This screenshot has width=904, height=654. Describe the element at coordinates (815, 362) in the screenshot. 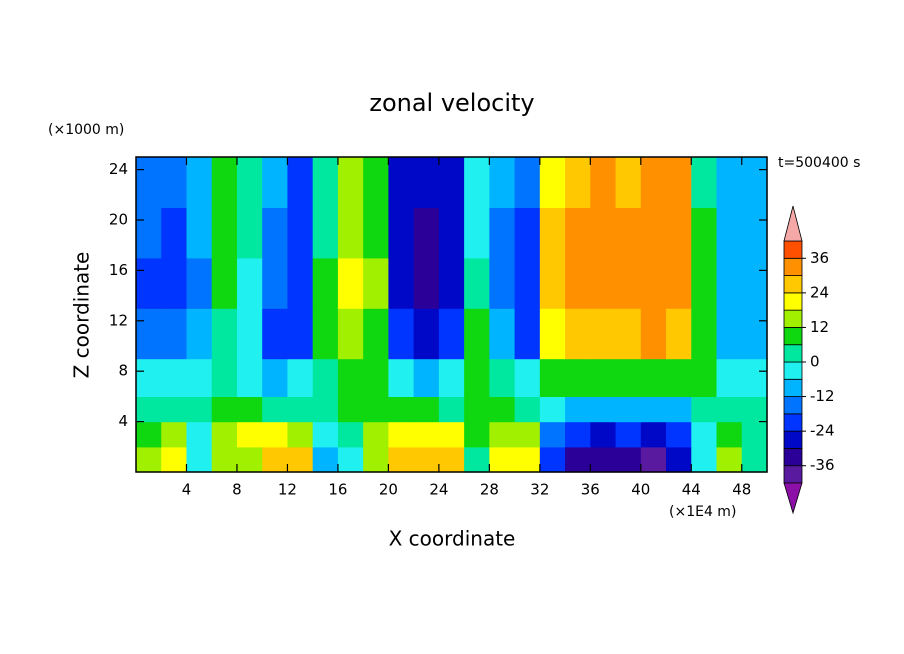

I see `colorbar-tick-label: 0` at that location.